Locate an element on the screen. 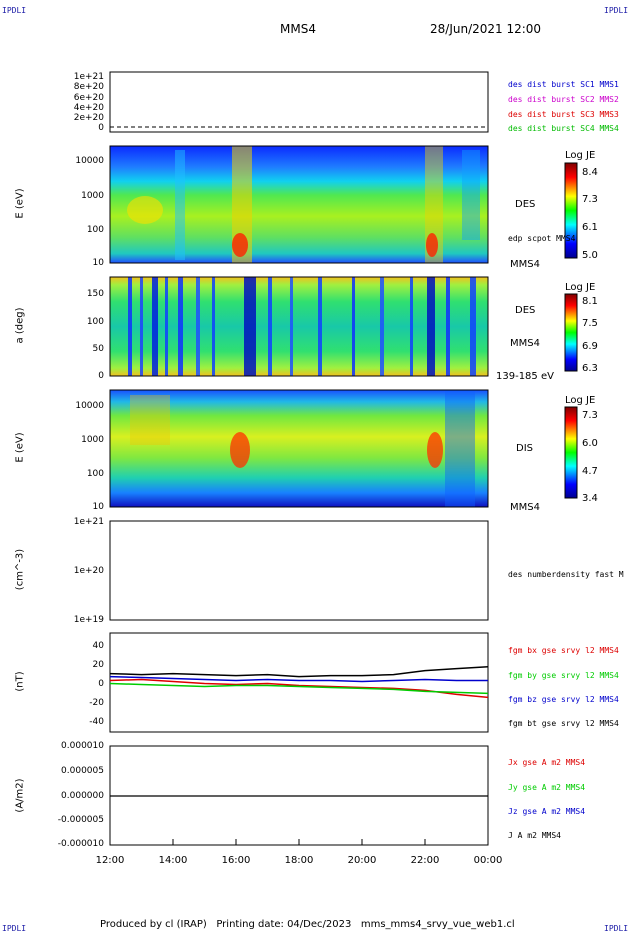  ytick-burst-4: 2e+20 is located at coordinates (88, 118).